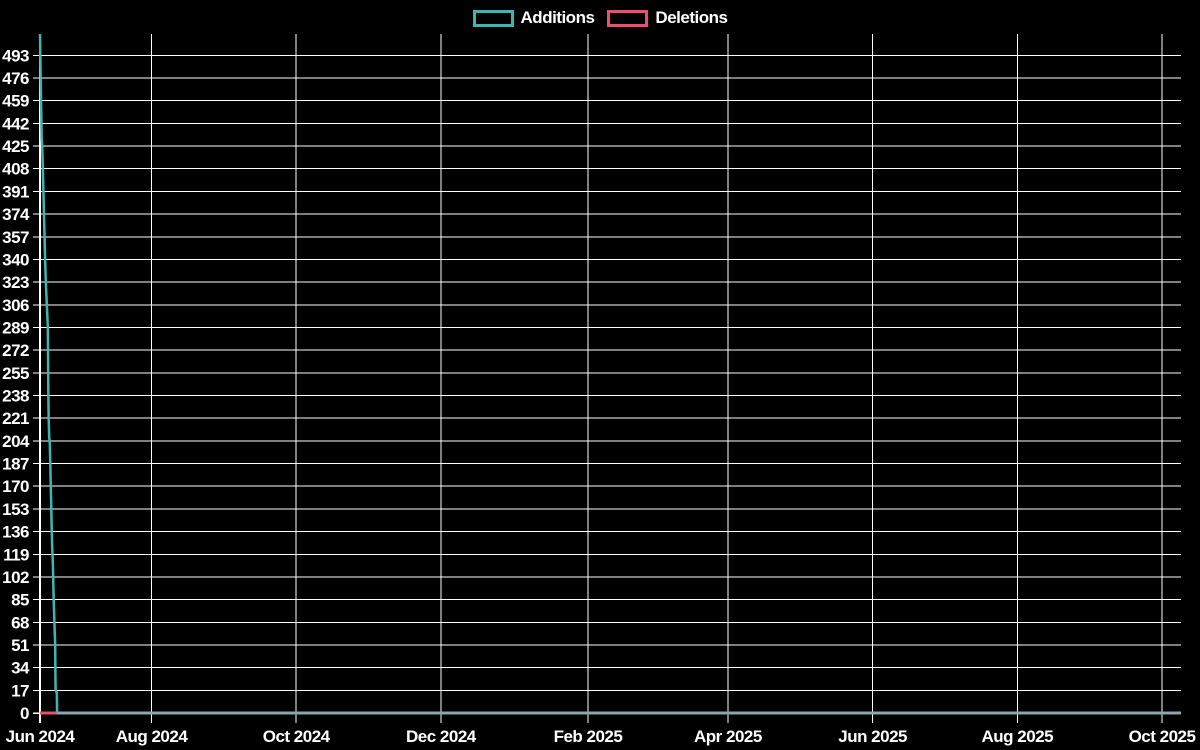 The image size is (1200, 750). Describe the element at coordinates (15, 464) in the screenshot. I see `y-tick-label: 187` at that location.